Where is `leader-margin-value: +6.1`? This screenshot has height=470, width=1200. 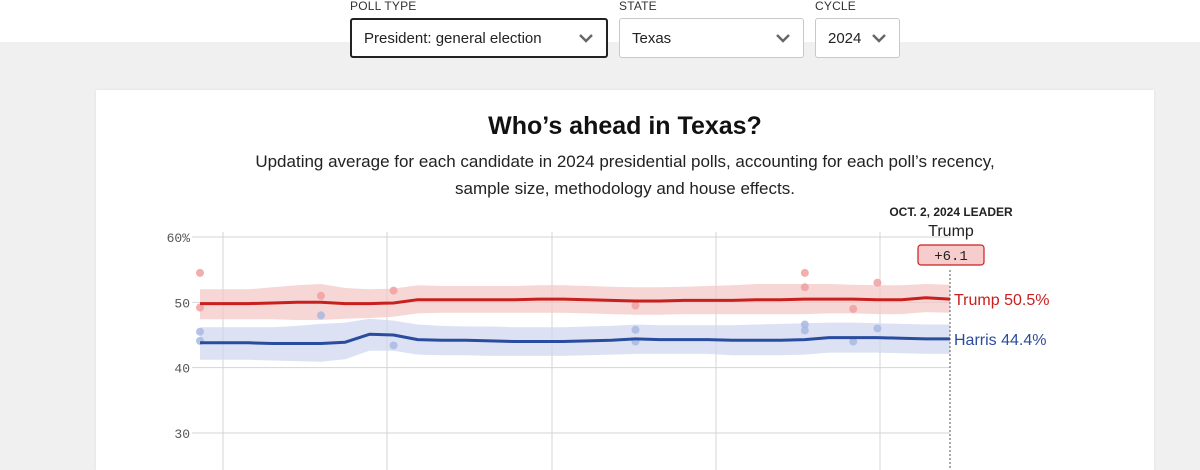
leader-margin-value: +6.1 is located at coordinates (951, 257).